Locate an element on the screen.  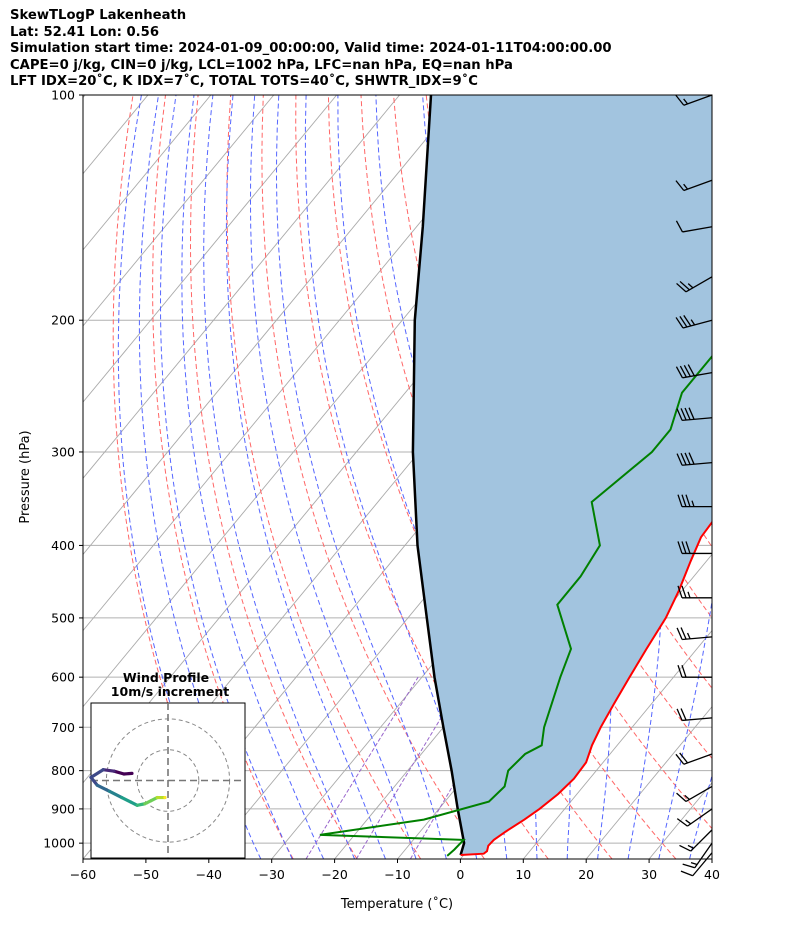
y-axis-label: Pressure (hPa) is located at coordinates (25, 476).